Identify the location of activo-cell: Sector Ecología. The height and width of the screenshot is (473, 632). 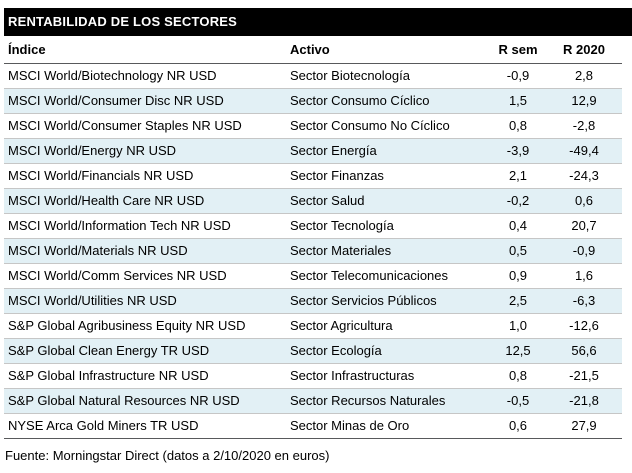
(390, 350).